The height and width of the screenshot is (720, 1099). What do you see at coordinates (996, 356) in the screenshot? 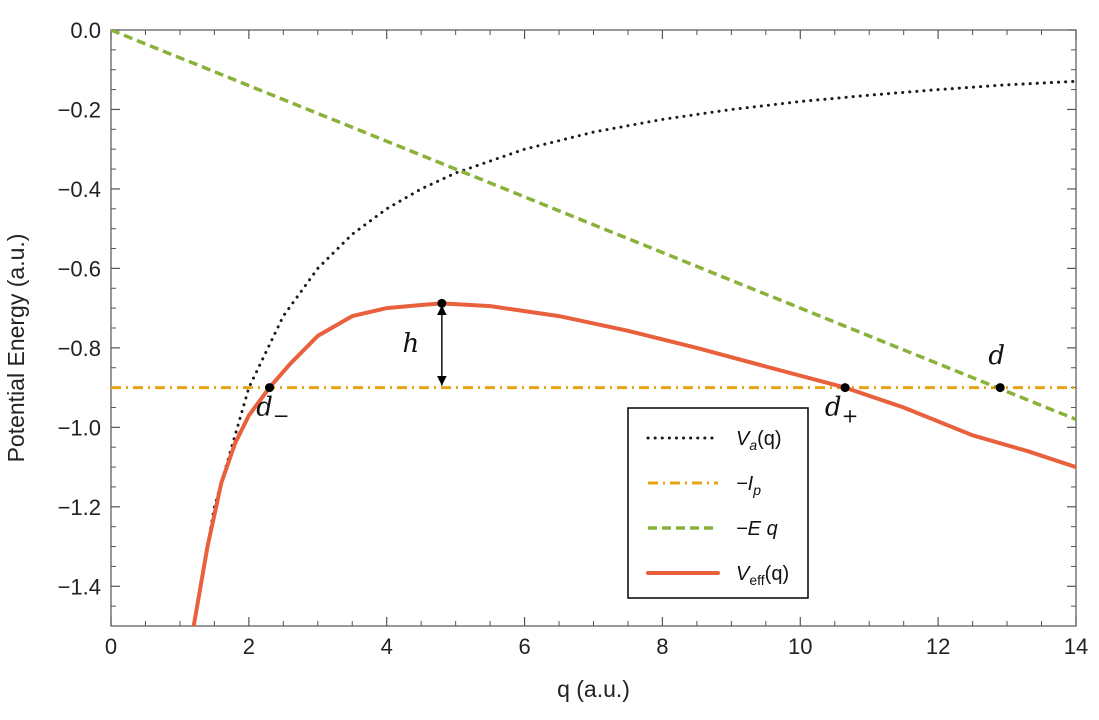
I see `annotation-2: d` at bounding box center [996, 356].